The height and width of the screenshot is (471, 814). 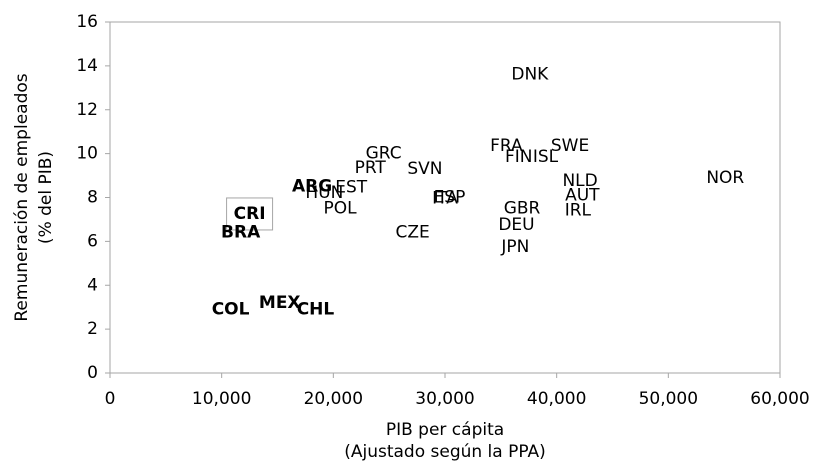 What do you see at coordinates (668, 399) in the screenshot?
I see `x-tick-label: 50,000` at bounding box center [668, 399].